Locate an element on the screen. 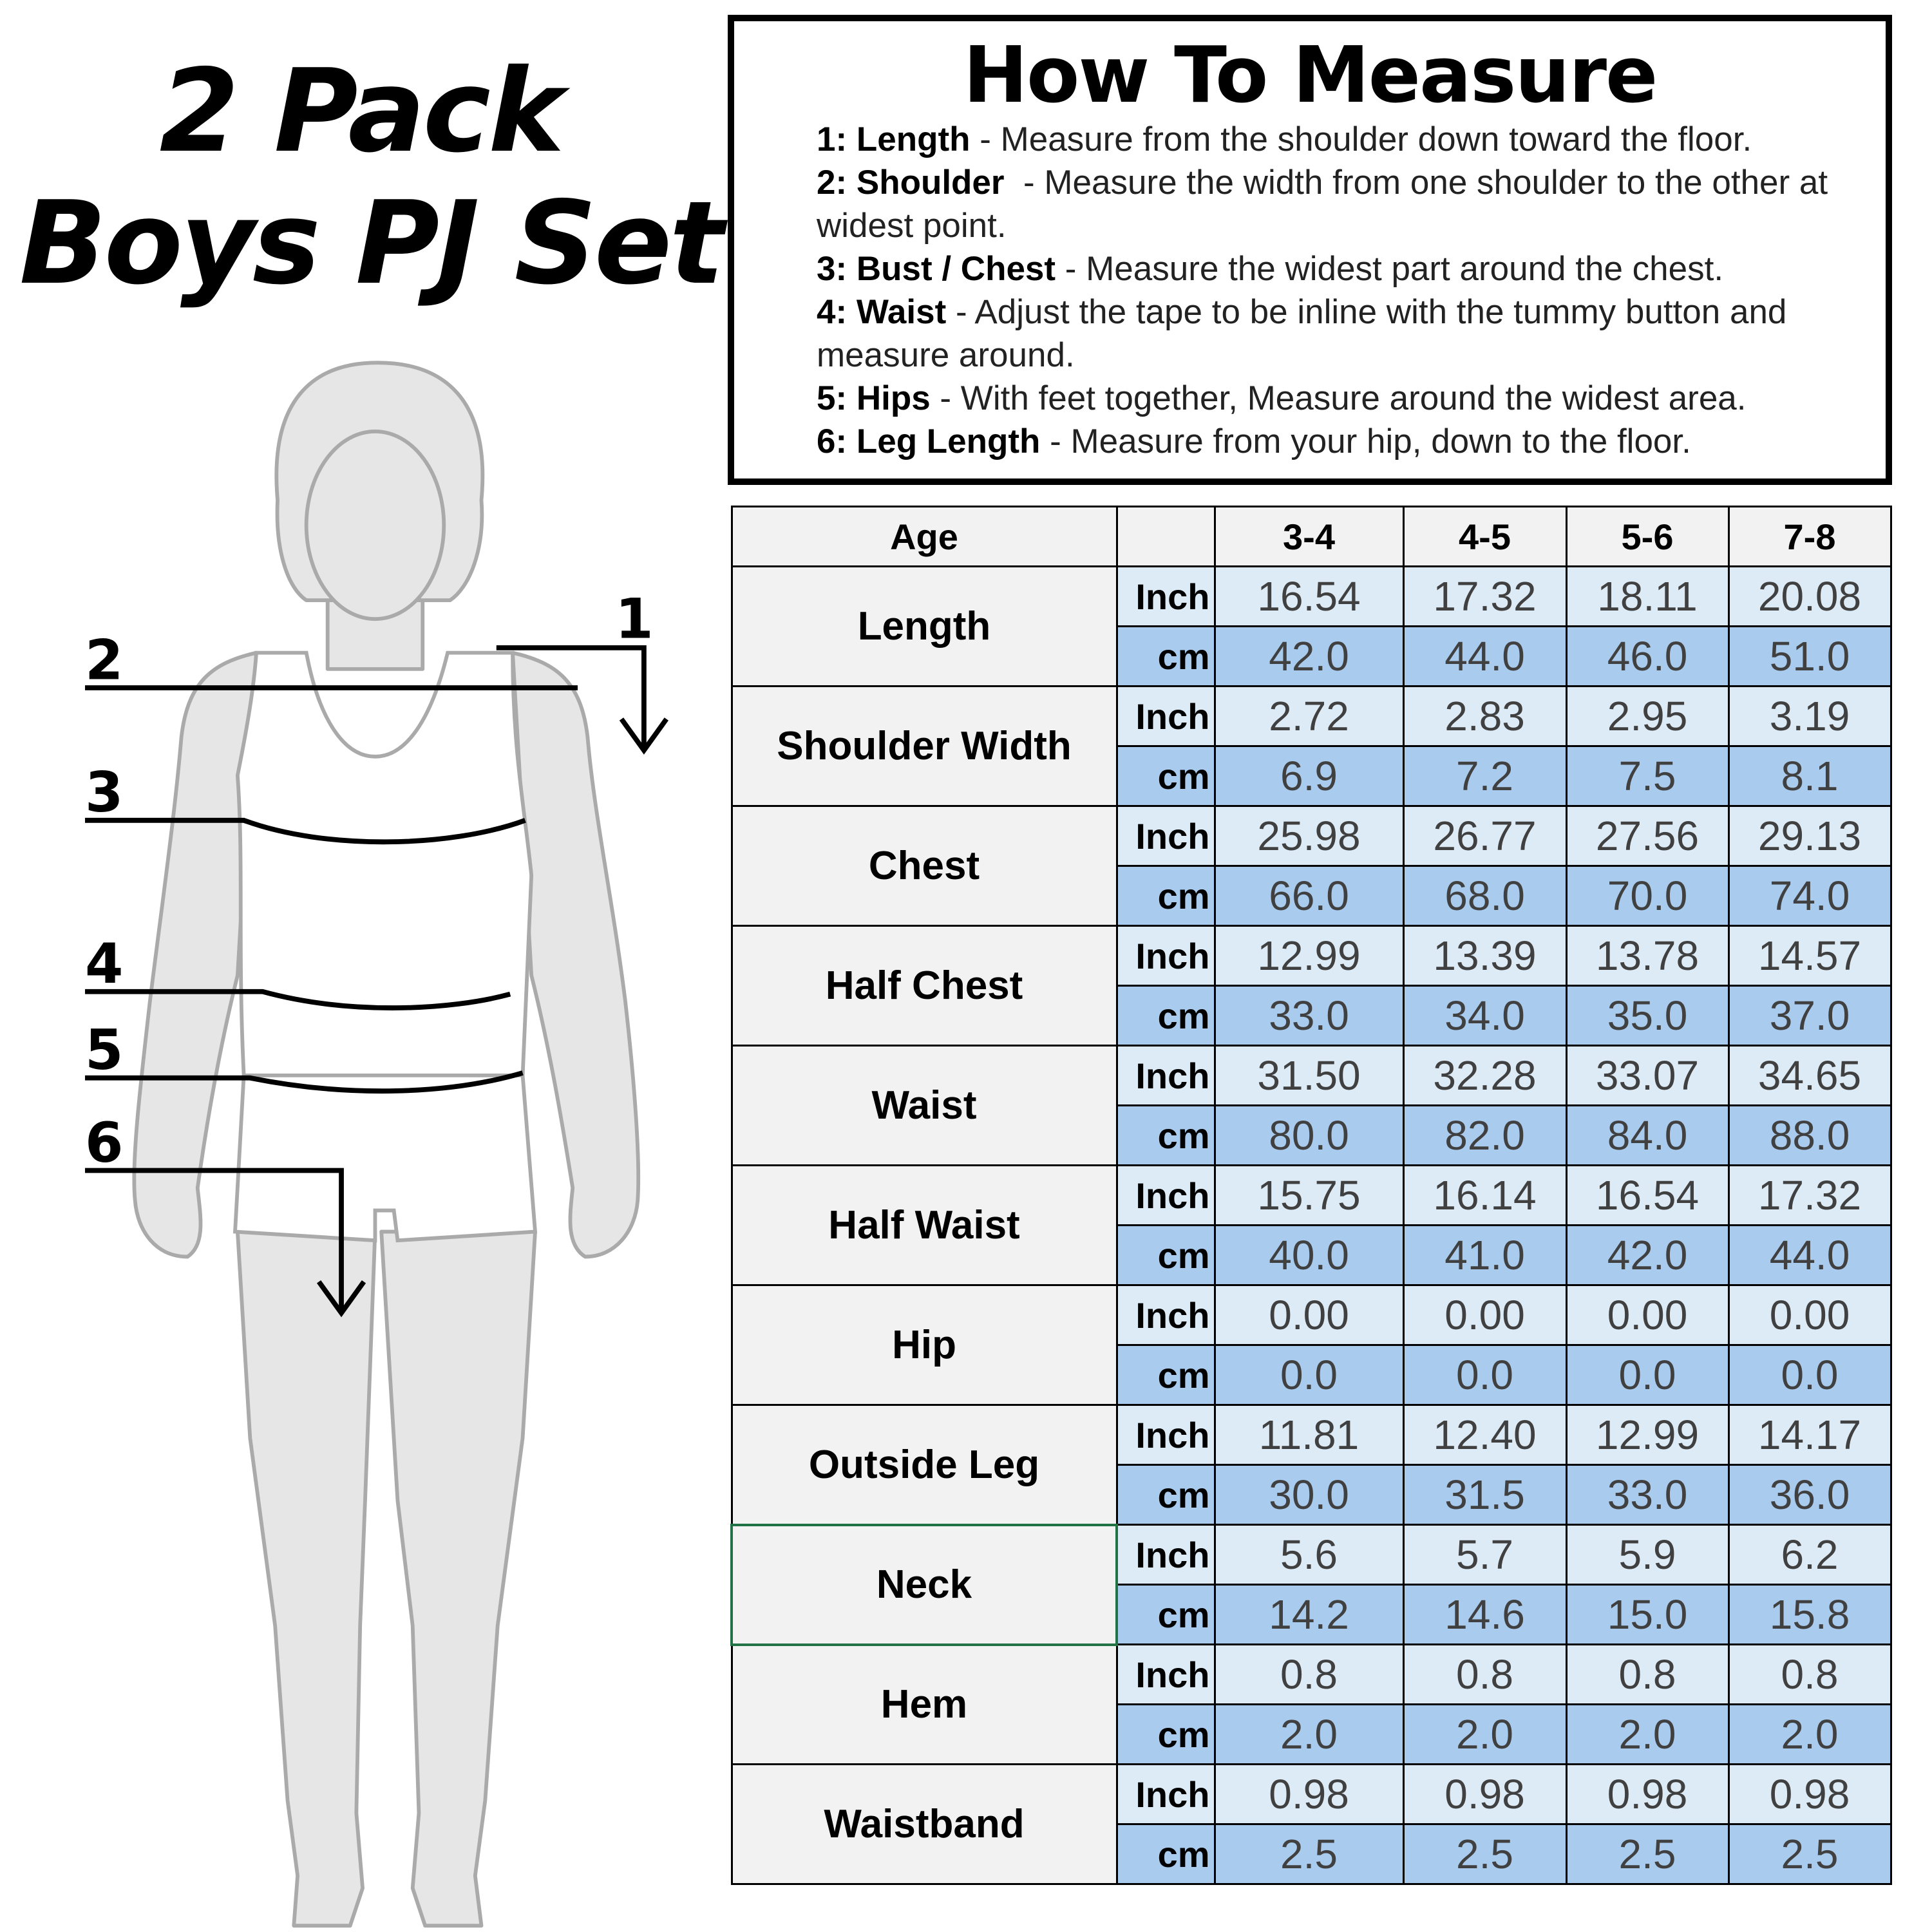 The height and width of the screenshot is (1932, 1932). table-row: cm 2.0 2.0 2.0 2.0 is located at coordinates (1312, 1734).